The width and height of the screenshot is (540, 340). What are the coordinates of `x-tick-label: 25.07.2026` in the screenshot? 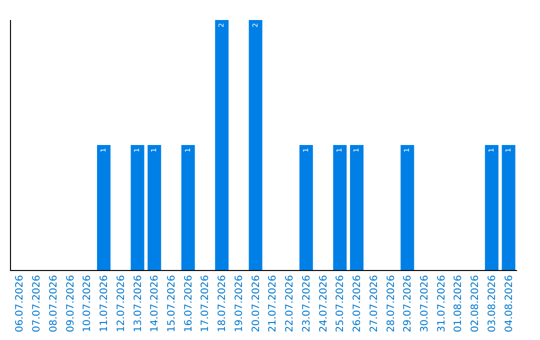 It's located at (340, 303).